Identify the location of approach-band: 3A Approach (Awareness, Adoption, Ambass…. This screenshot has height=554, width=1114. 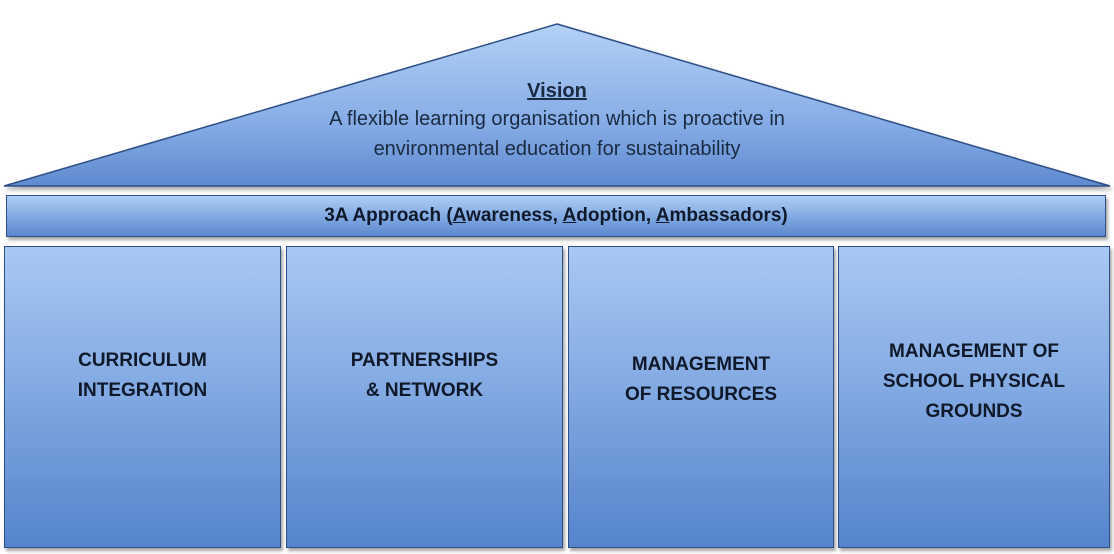
(556, 216).